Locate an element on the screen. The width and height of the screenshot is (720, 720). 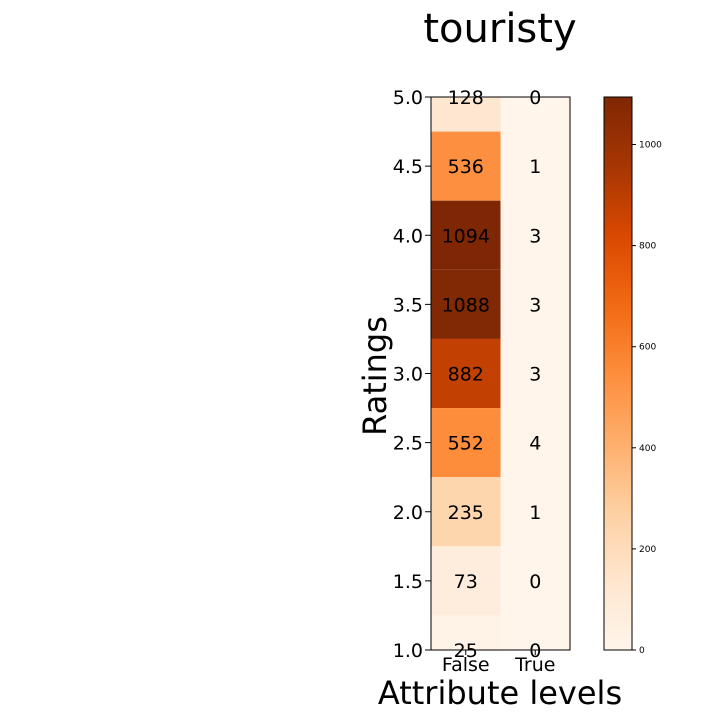
colorbar is located at coordinates (618, 373).